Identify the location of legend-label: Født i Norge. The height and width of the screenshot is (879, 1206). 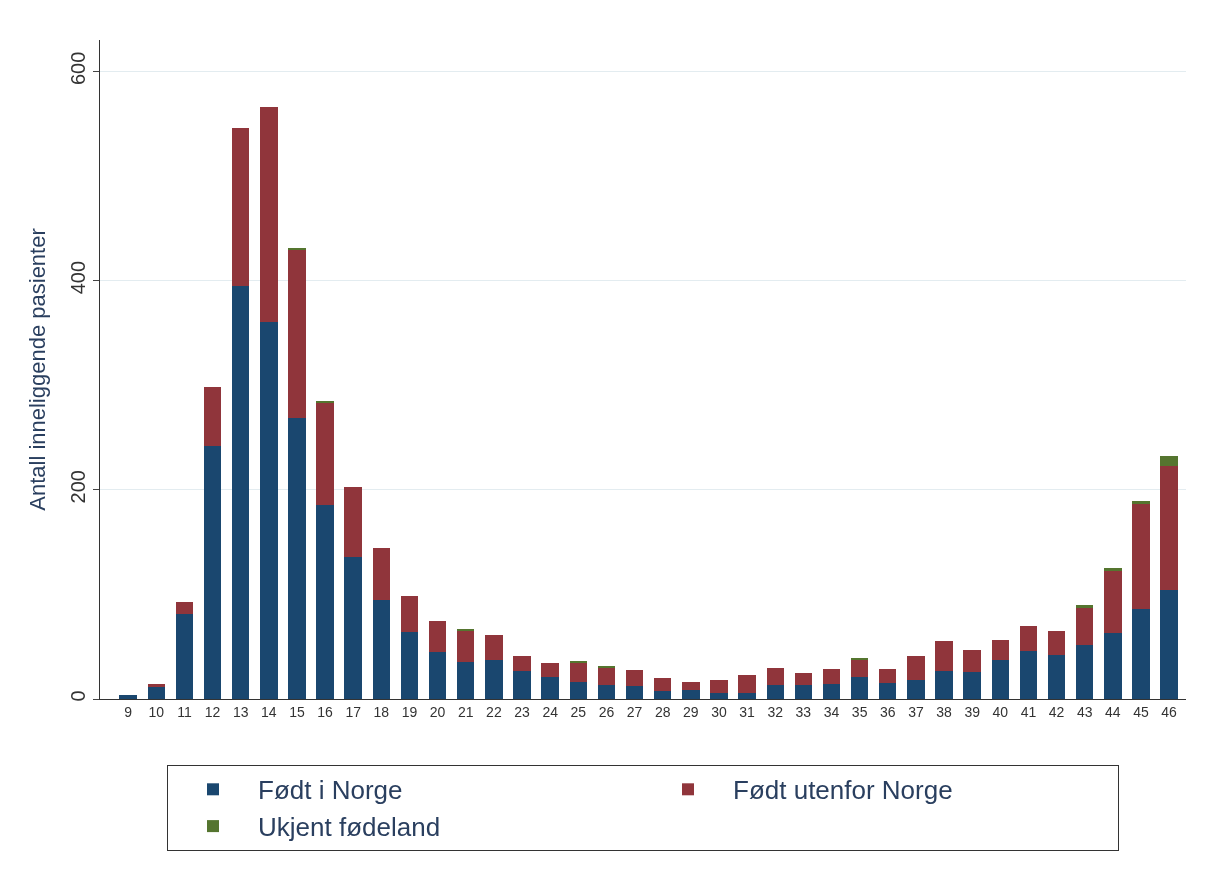
(330, 790).